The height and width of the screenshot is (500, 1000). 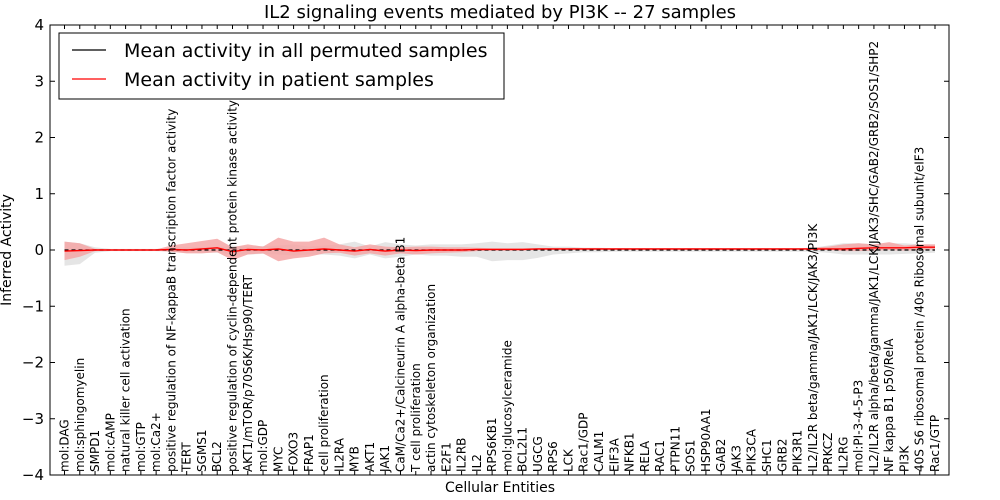 I want to click on x-category-label: PI3K, so click(x=905, y=458).